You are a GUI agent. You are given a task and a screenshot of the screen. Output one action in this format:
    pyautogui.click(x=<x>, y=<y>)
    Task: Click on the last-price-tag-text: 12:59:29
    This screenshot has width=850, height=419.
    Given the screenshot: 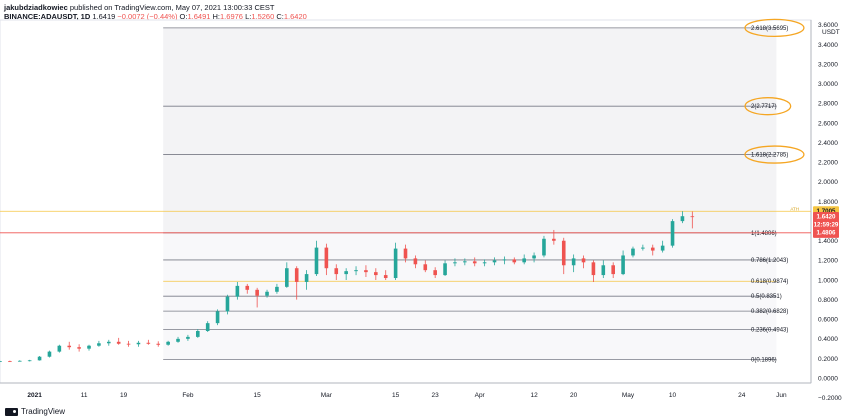 What is the action you would take?
    pyautogui.click(x=826, y=225)
    